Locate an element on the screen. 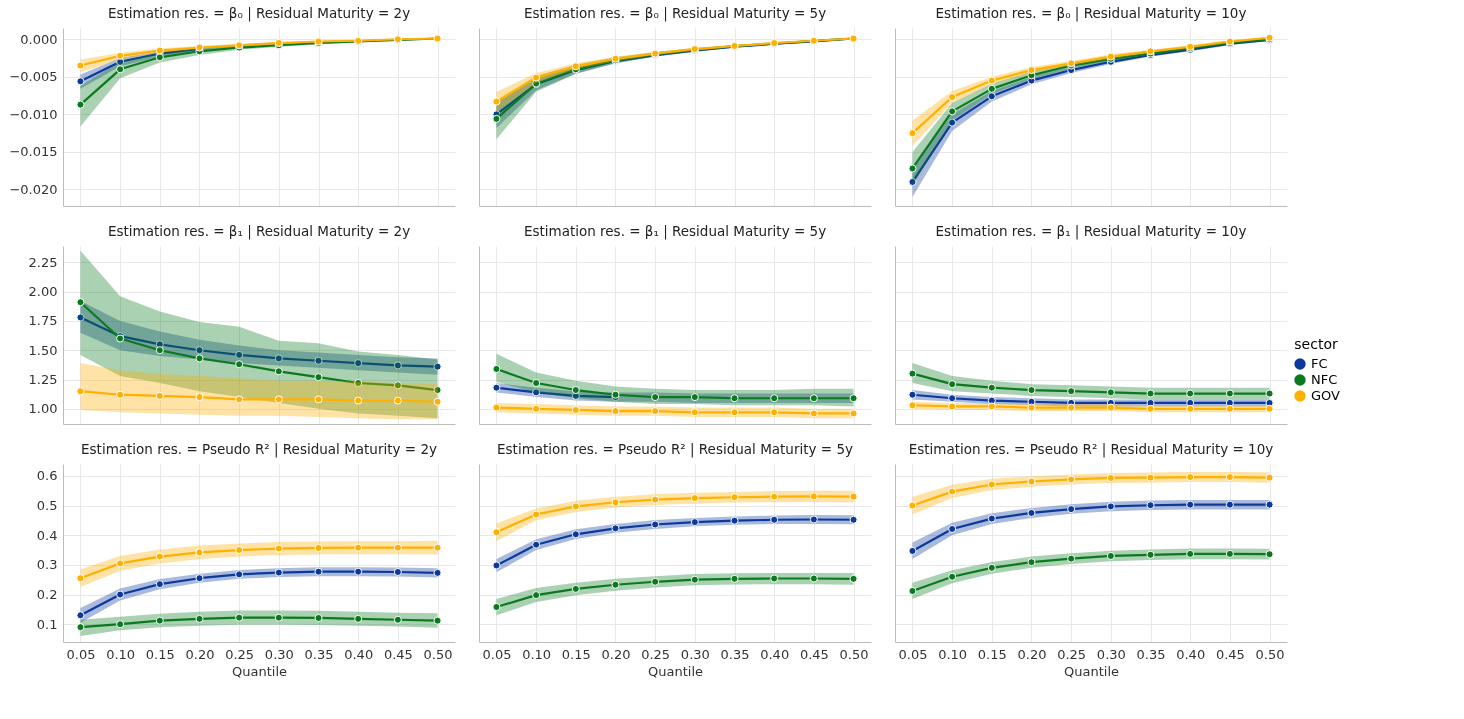  chart-title: Estimation res. = β₀ | Residual Maturity = 10y is located at coordinates (1091, 13).